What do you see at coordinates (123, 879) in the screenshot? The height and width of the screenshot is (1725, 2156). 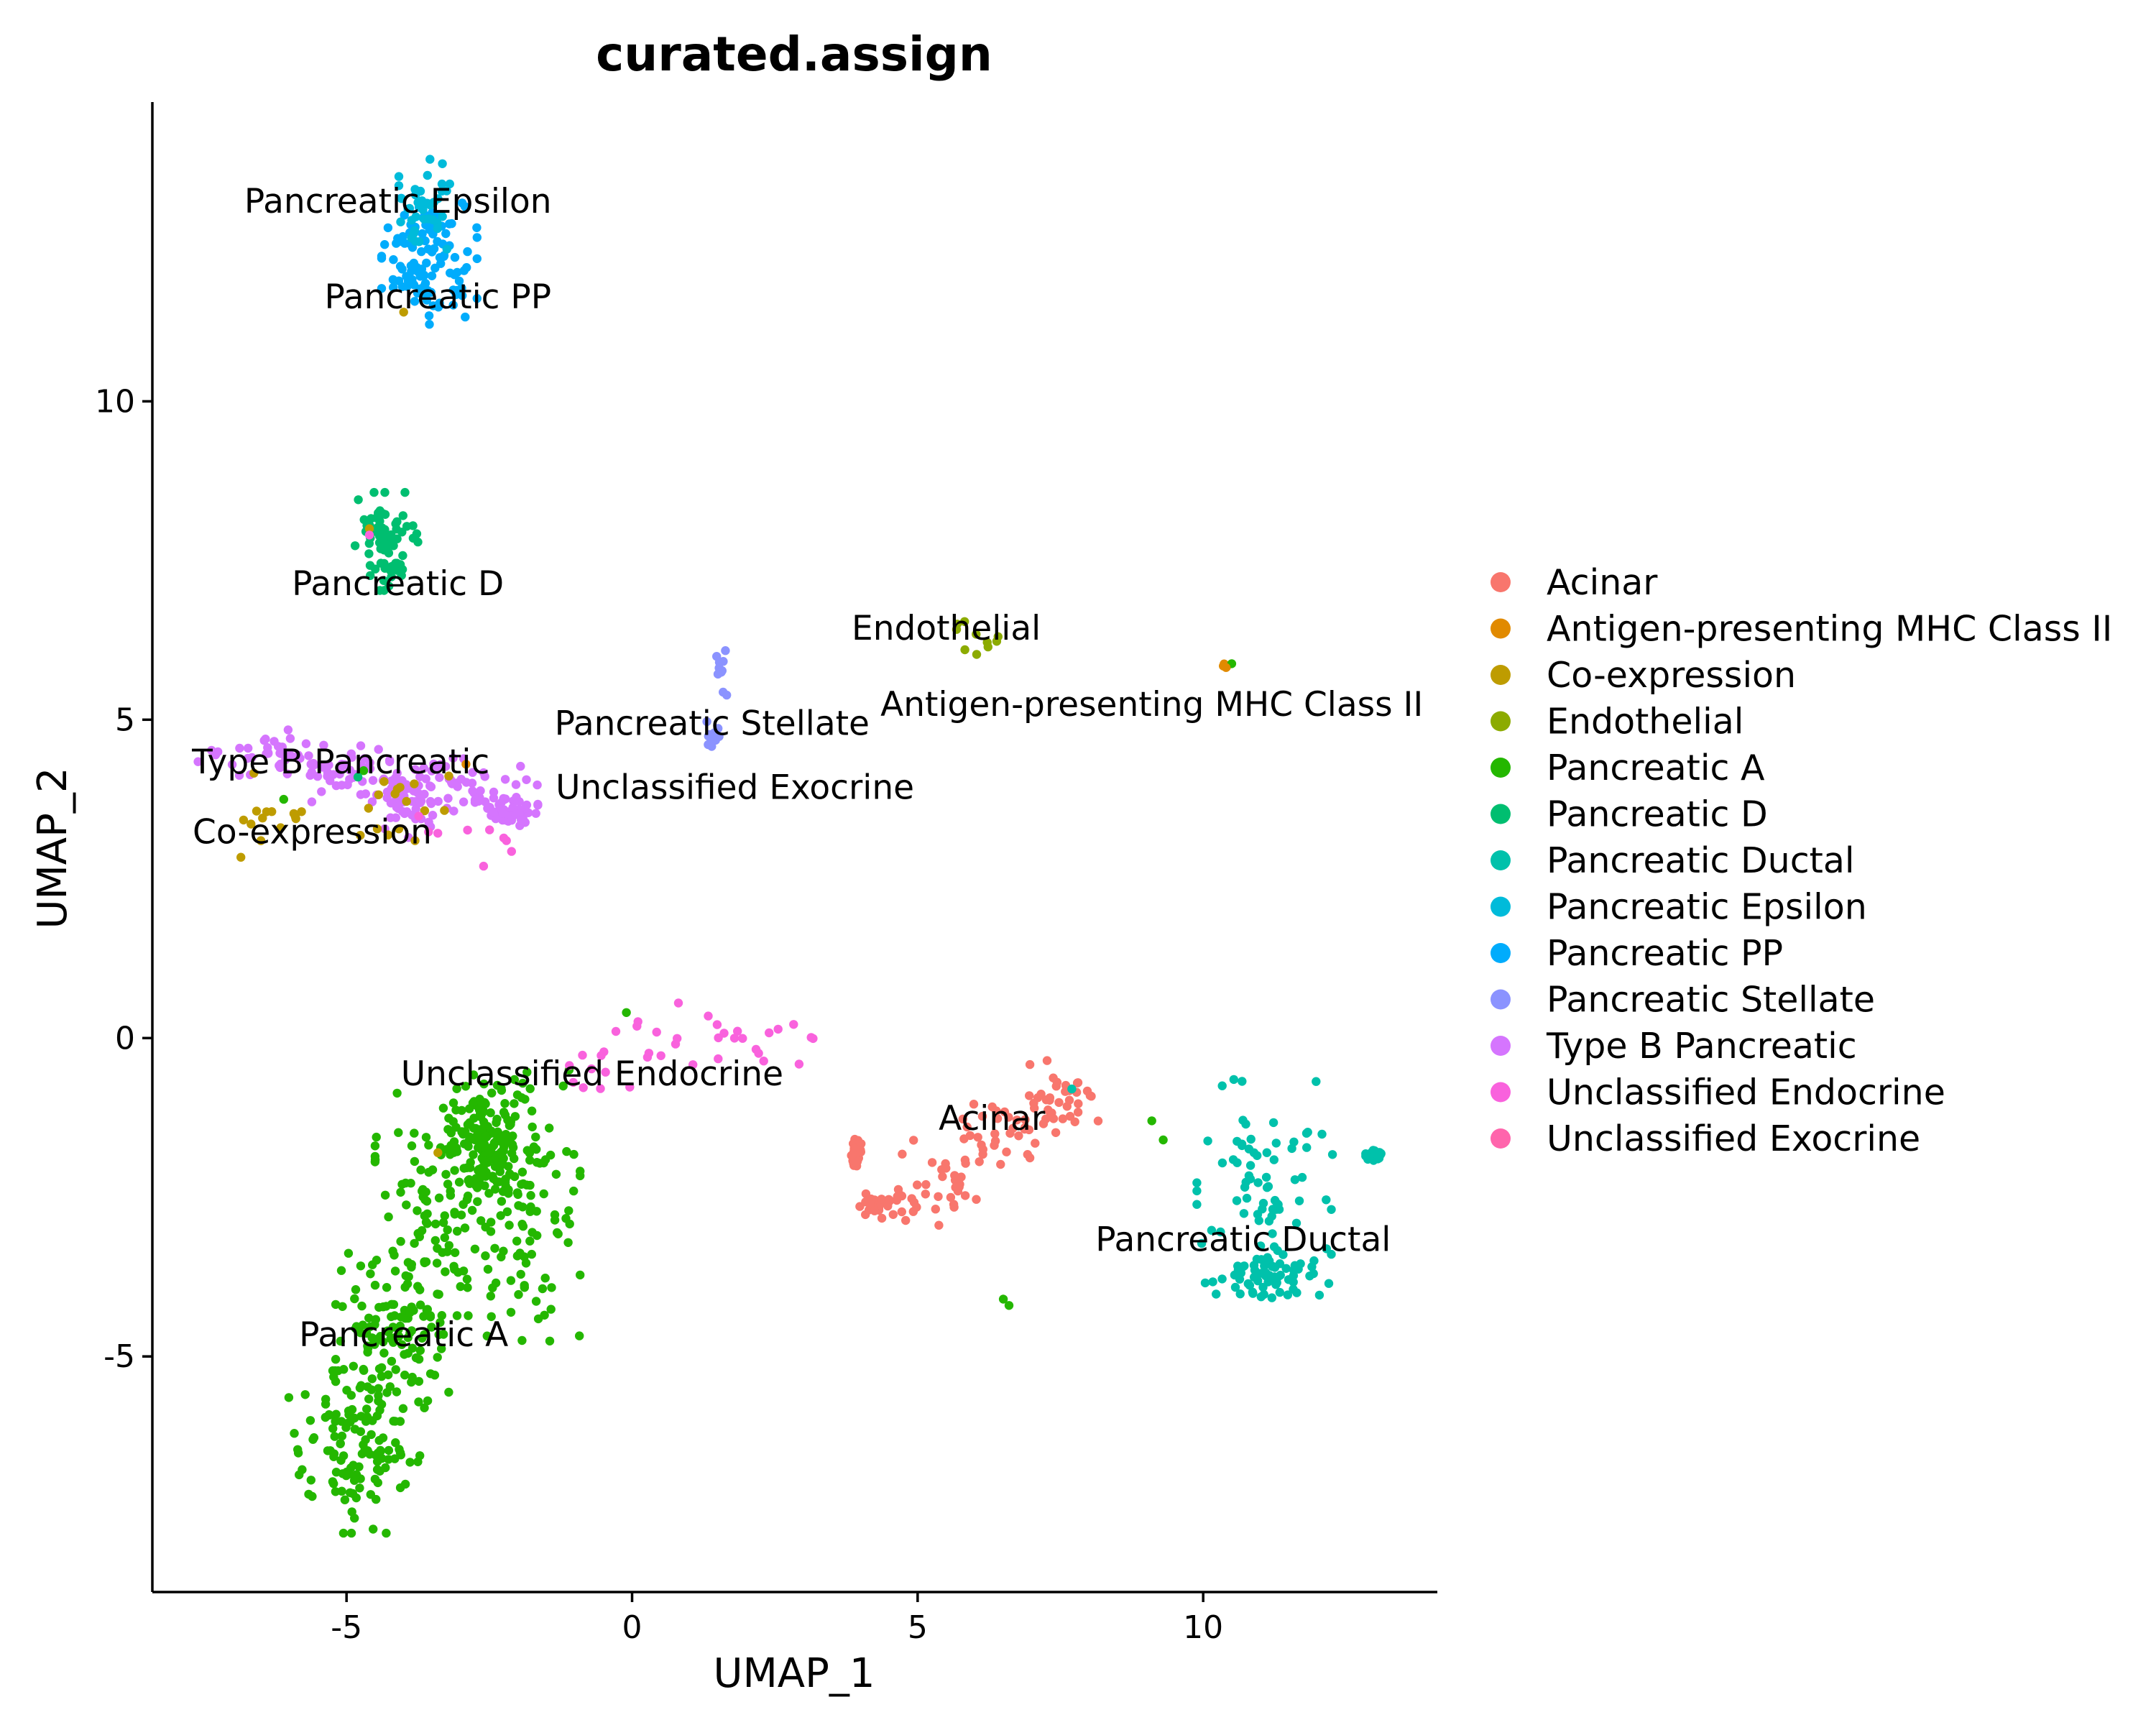 I see `y-ticks: -5 0 5 10` at bounding box center [123, 879].